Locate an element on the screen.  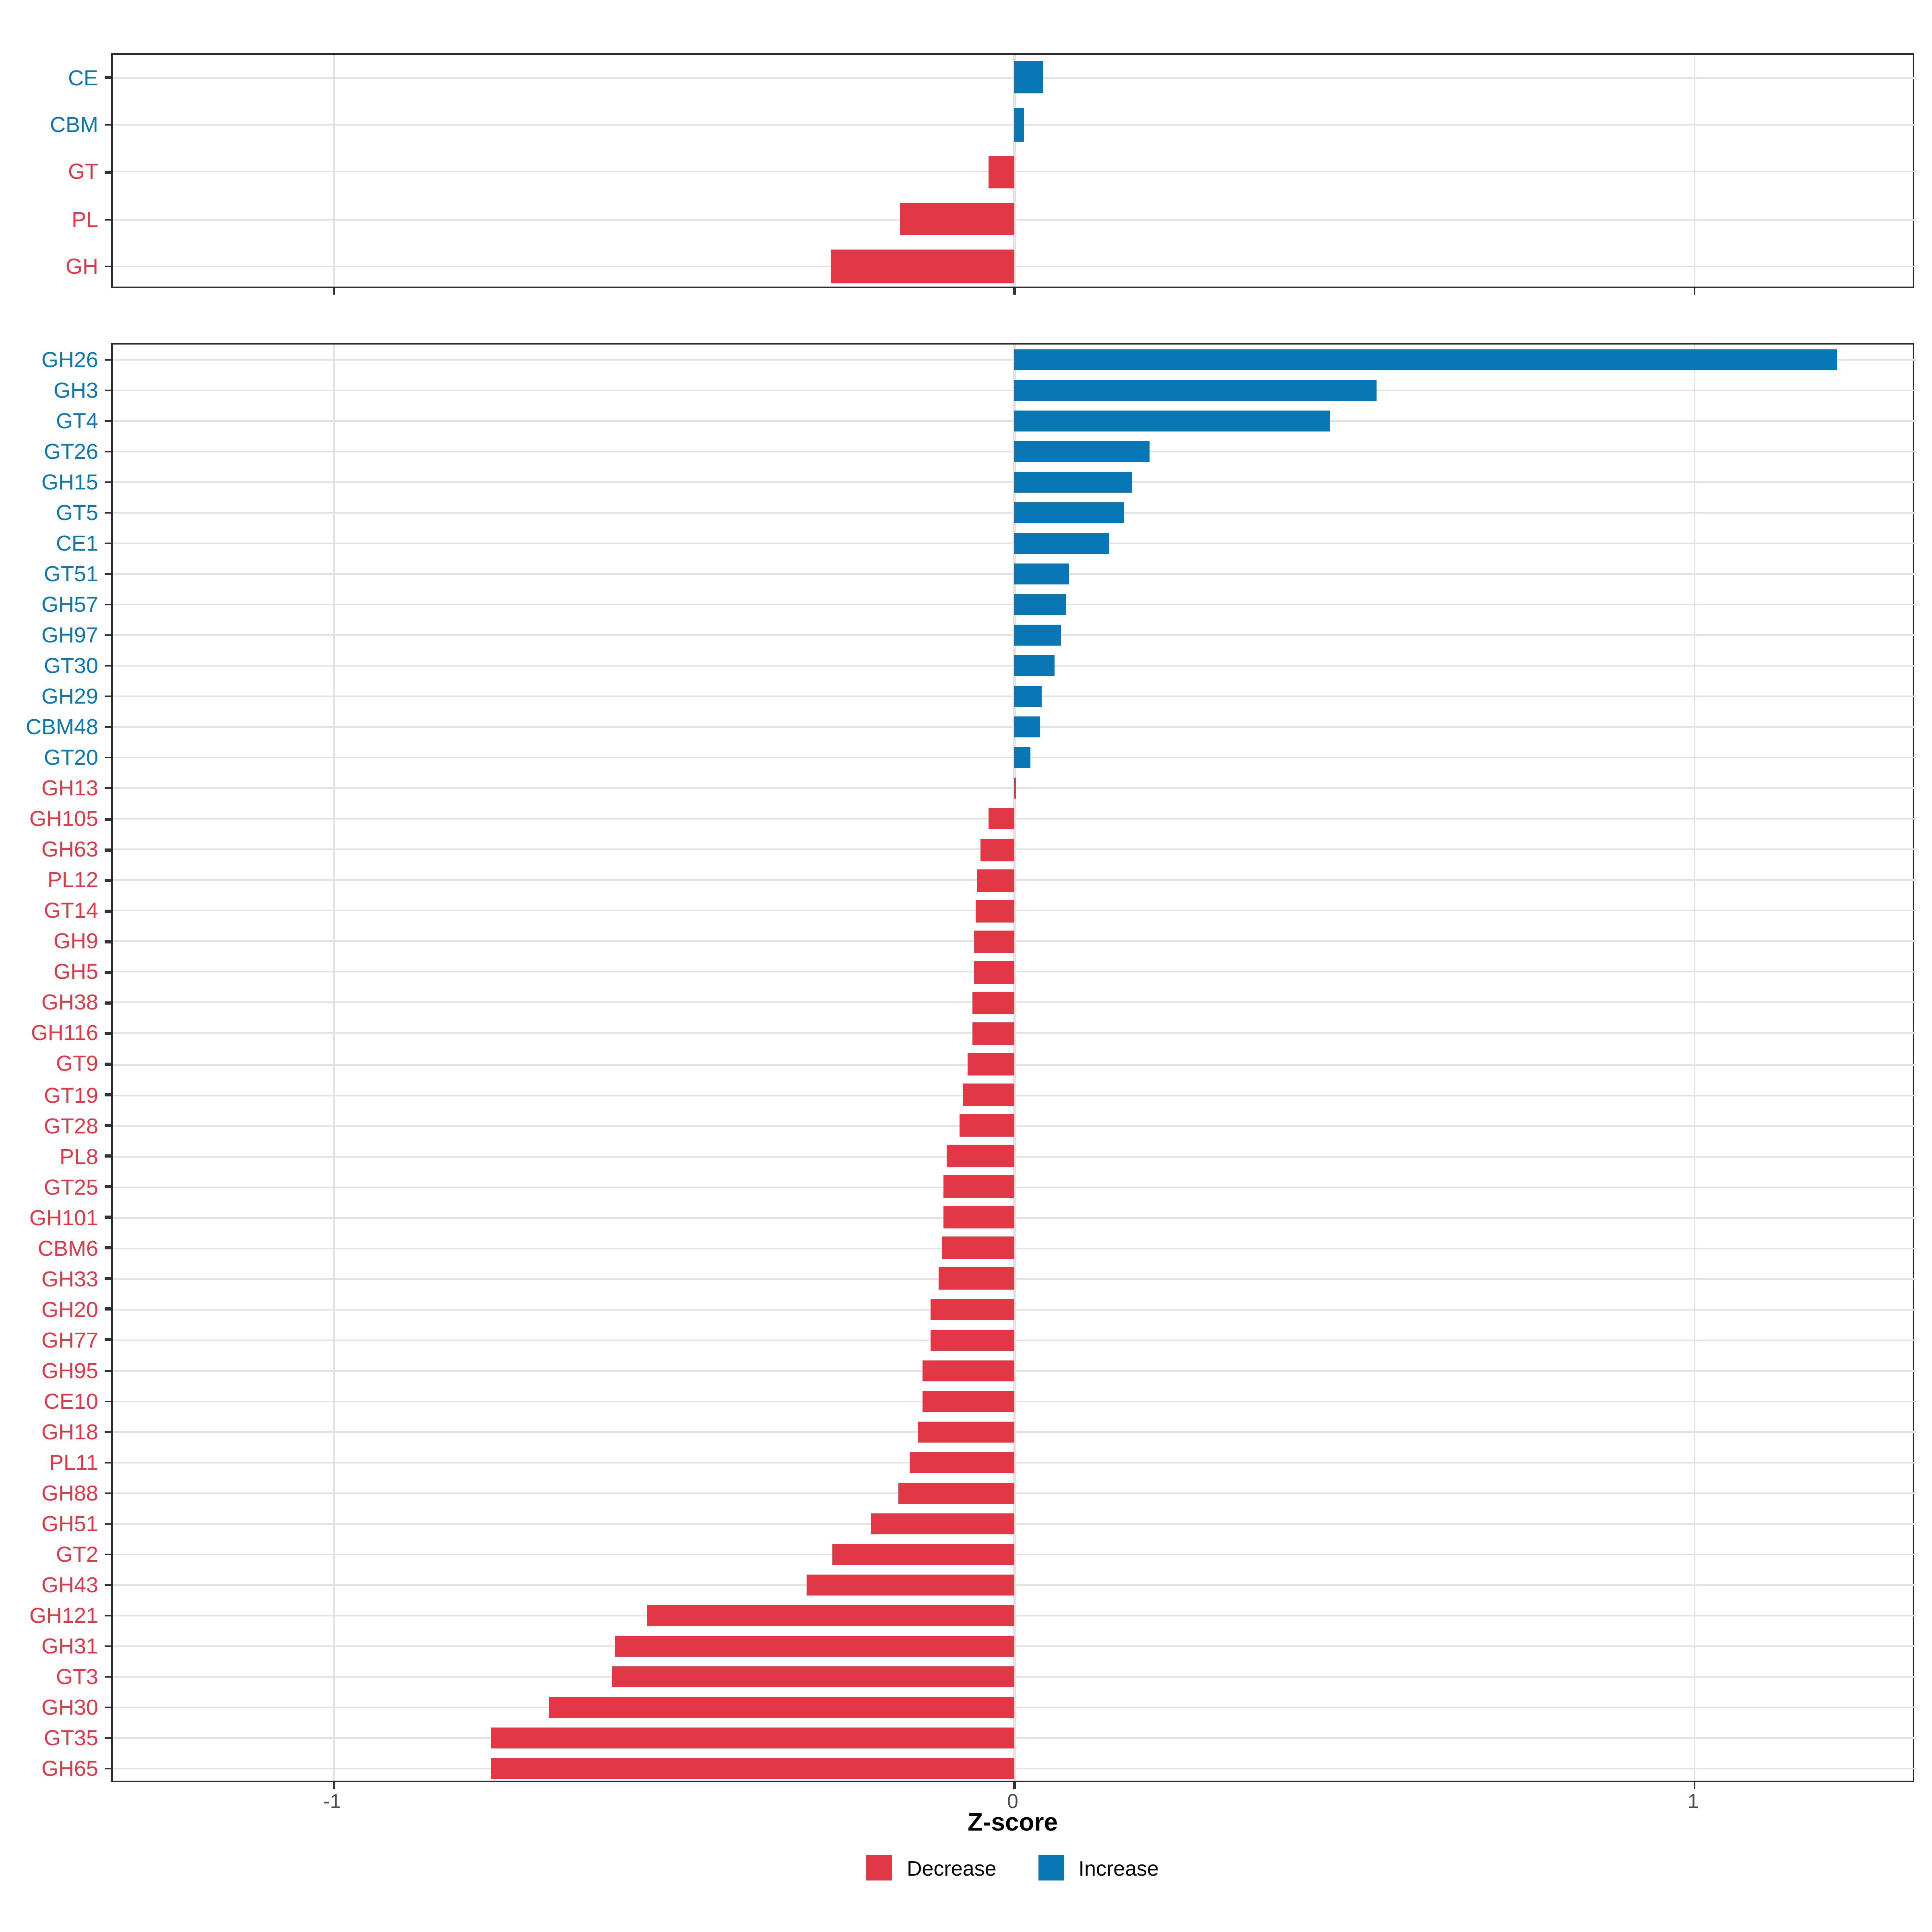
y-axis-label-gt26: GT26 is located at coordinates (70, 452).